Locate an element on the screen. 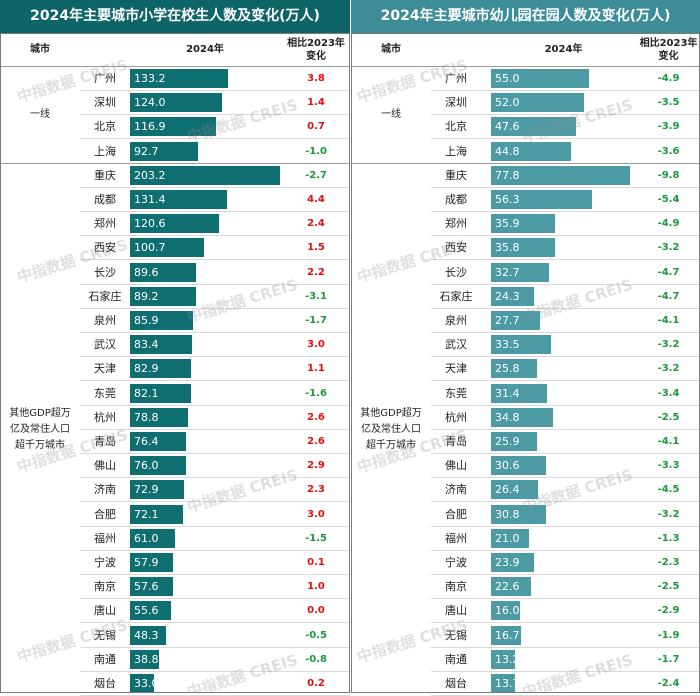 The width and height of the screenshot is (700, 696). table-row: 泉州 85.9 -1.7 is located at coordinates (175, 321).